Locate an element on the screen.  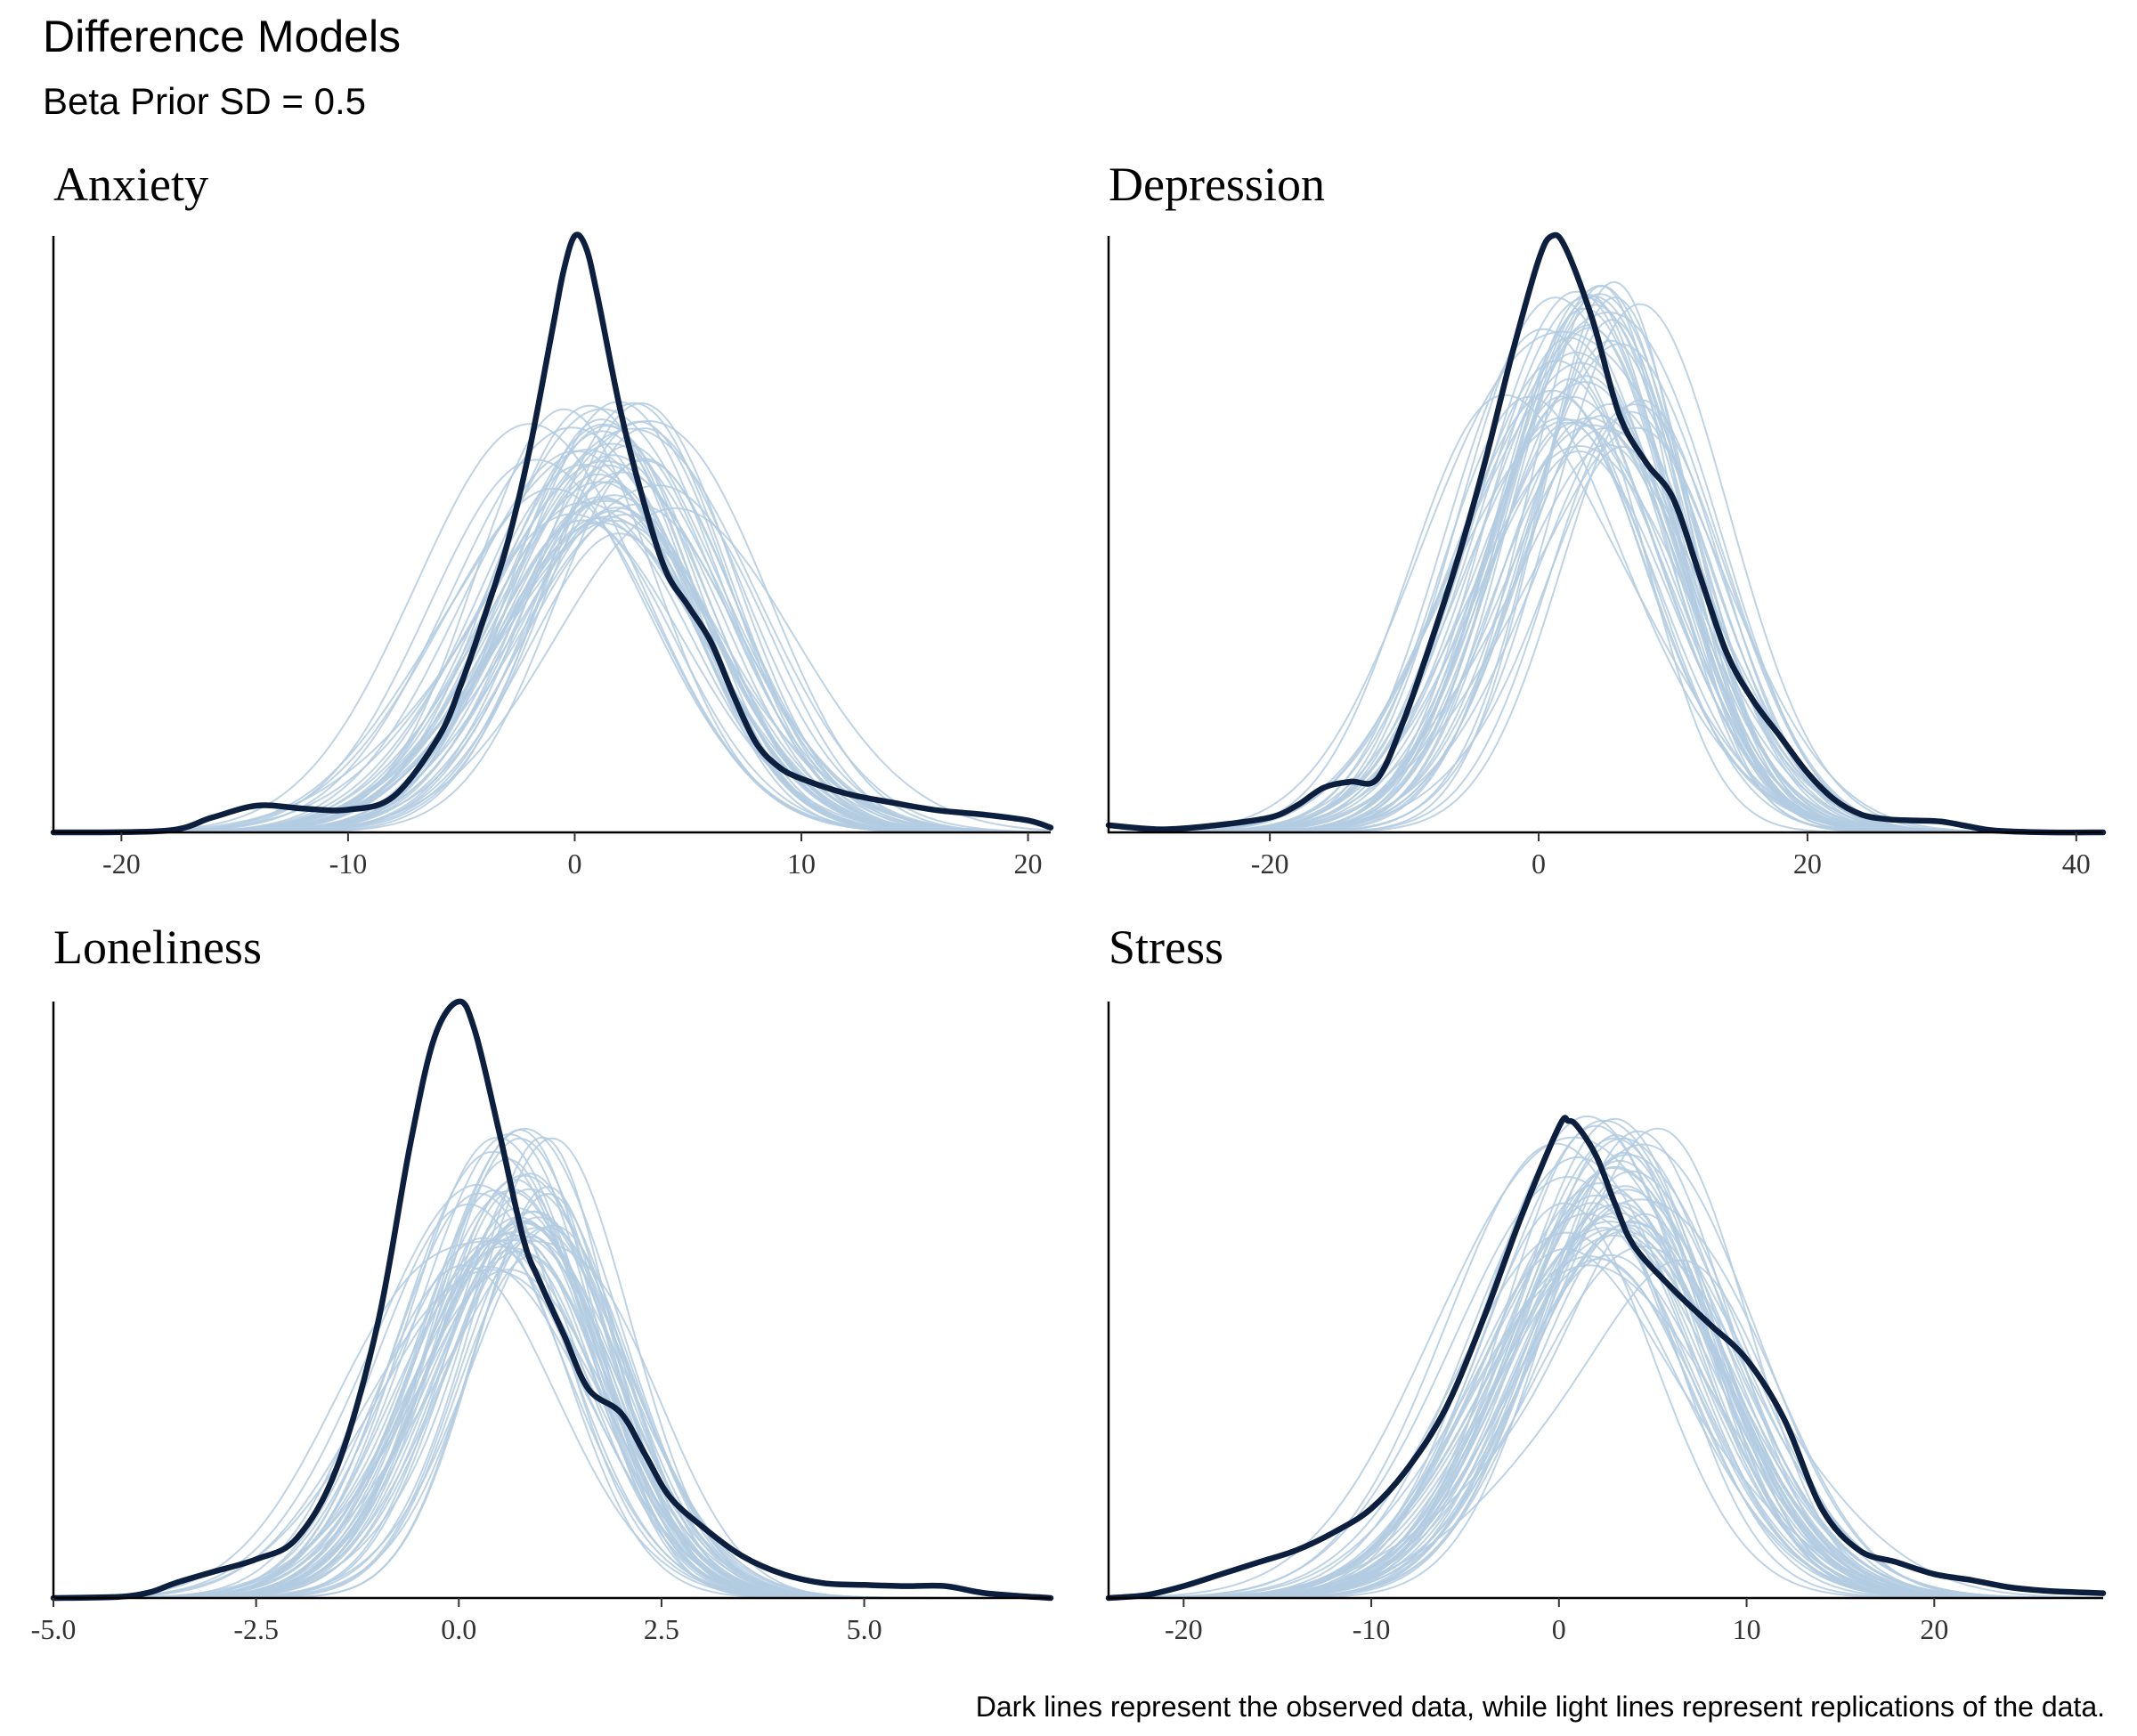
panel-title: Loneliness is located at coordinates (157, 947).